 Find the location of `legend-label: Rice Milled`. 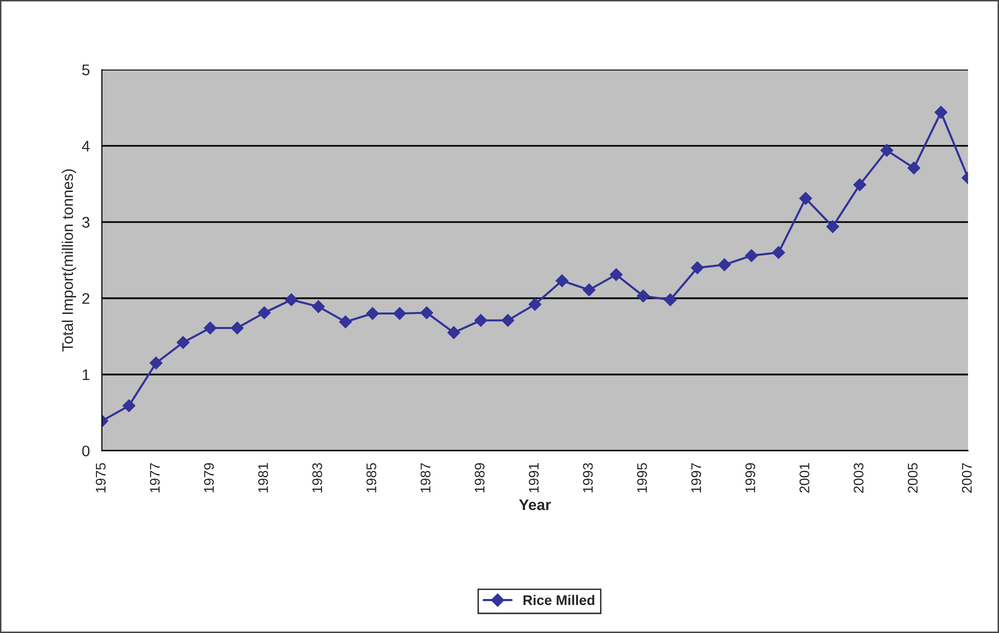

legend-label: Rice Milled is located at coordinates (559, 600).